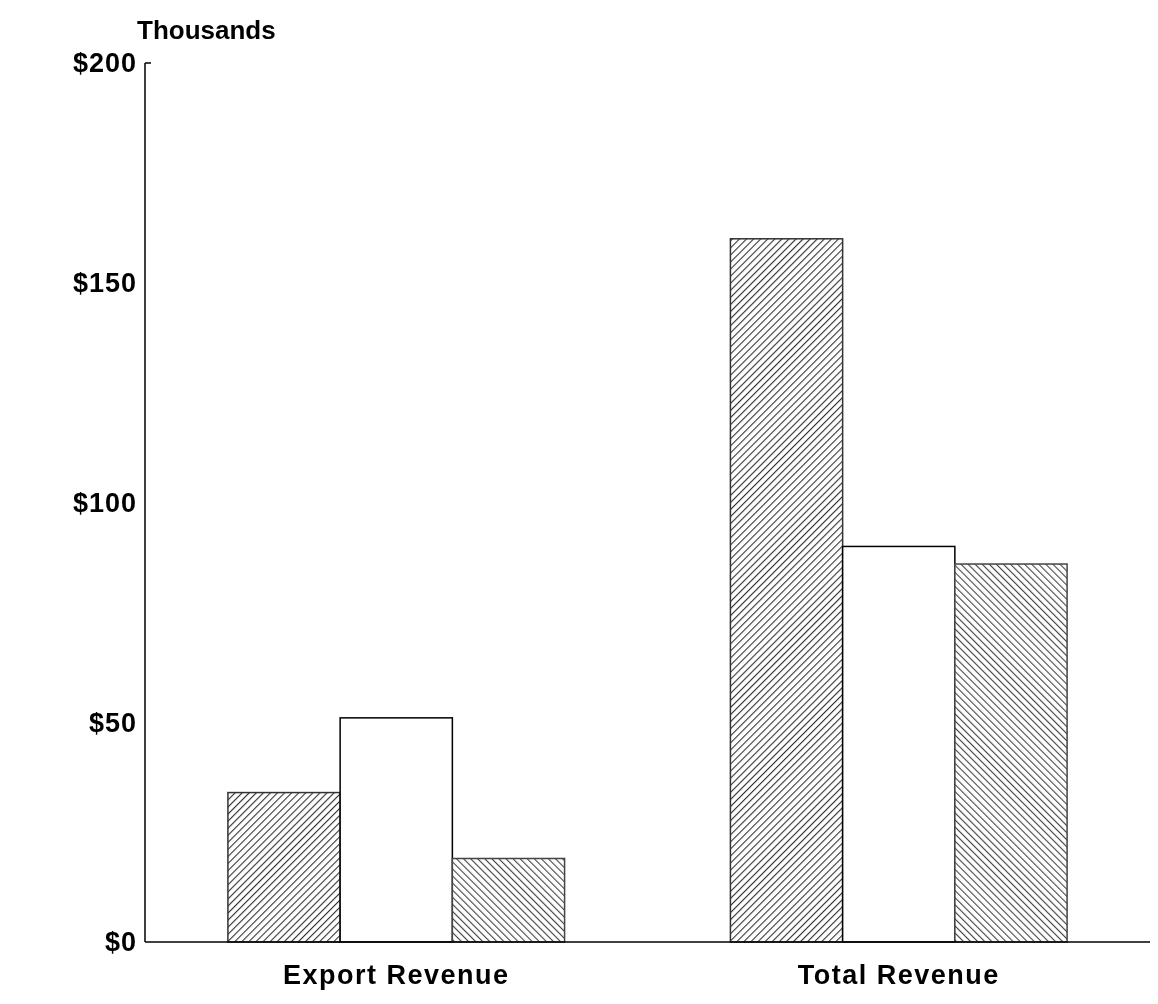  What do you see at coordinates (206, 30) in the screenshot?
I see `y-axis-title: Thousands` at bounding box center [206, 30].